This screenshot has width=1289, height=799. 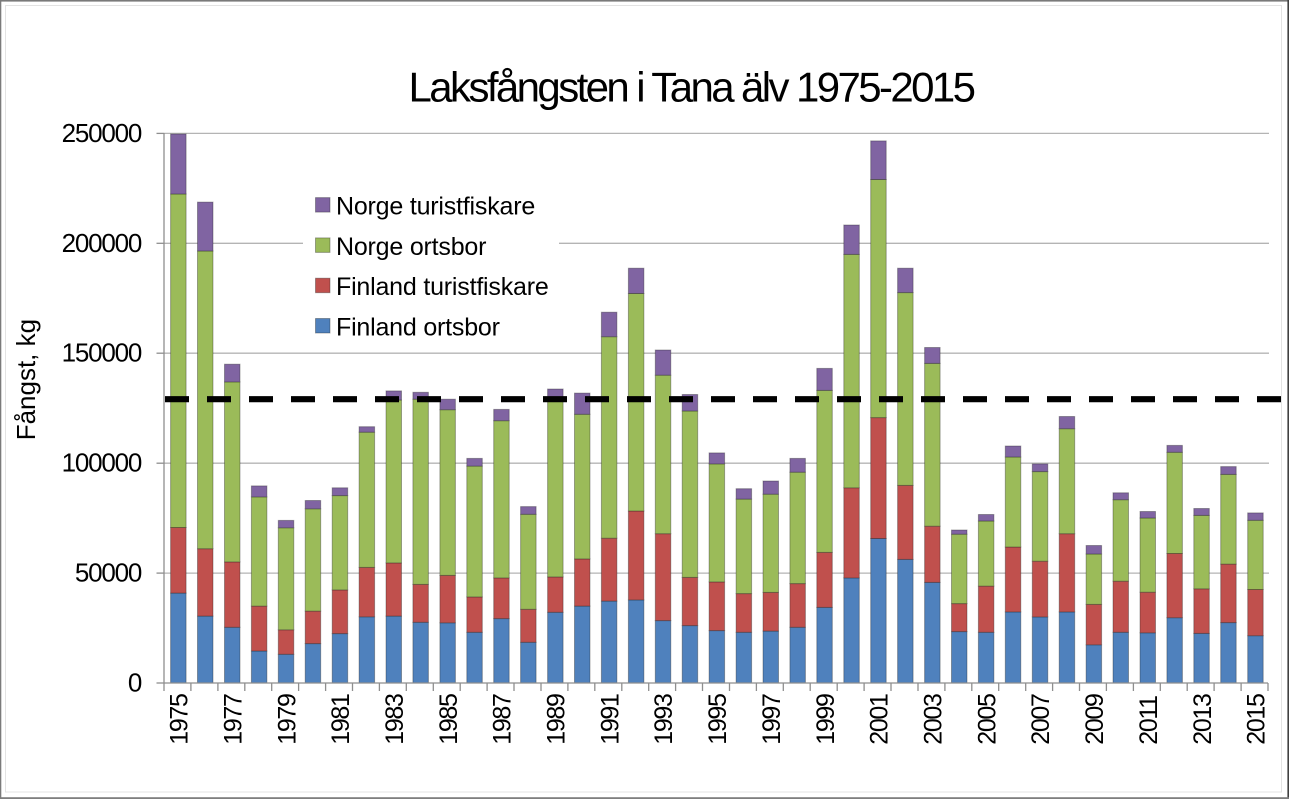 I want to click on svg-text: 1989, so click(x=557, y=719).